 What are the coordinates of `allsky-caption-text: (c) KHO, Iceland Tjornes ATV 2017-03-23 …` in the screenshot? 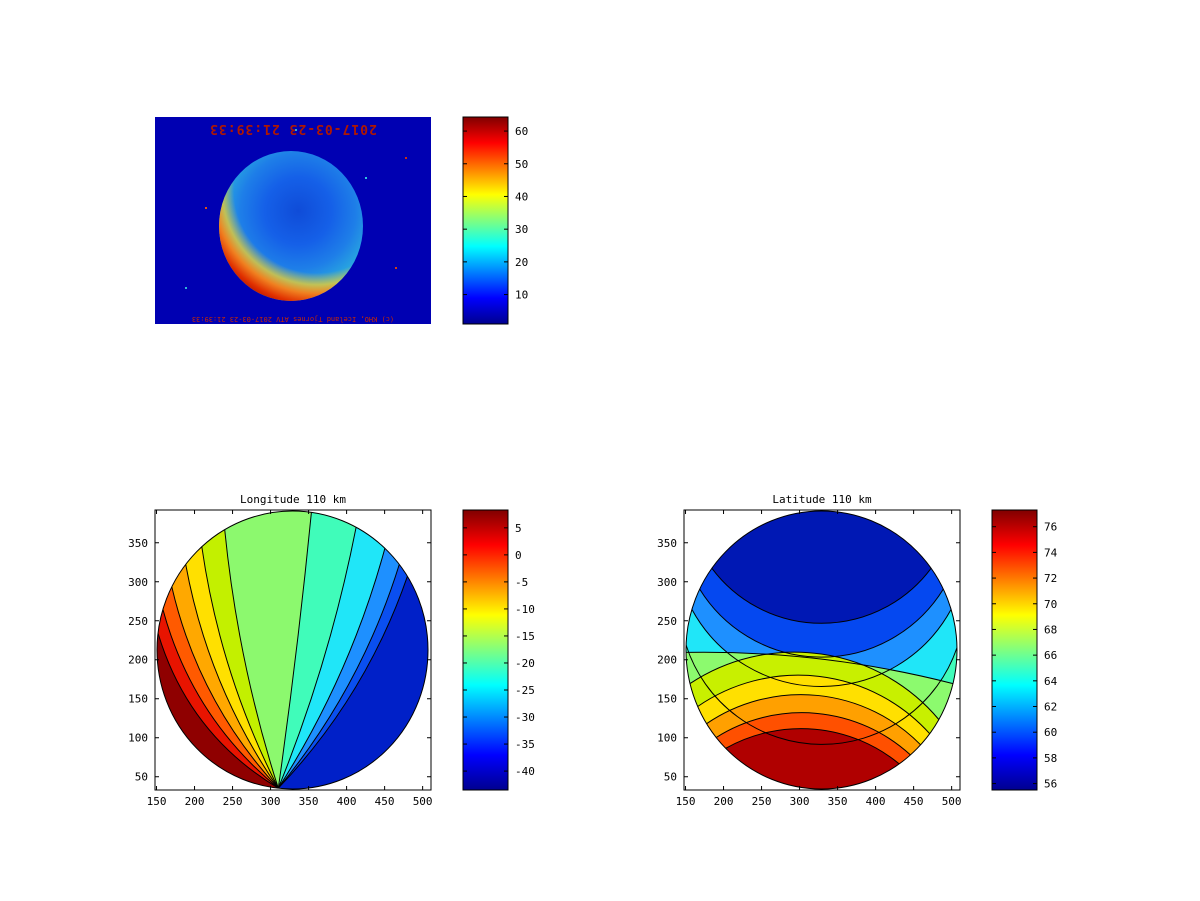 It's located at (293, 319).